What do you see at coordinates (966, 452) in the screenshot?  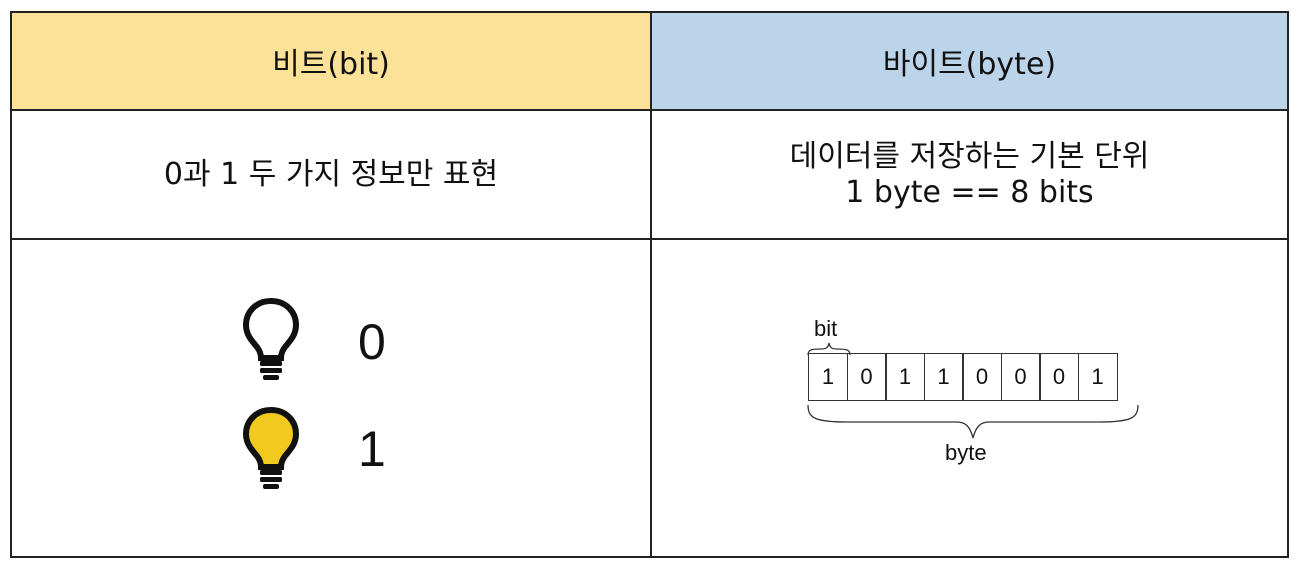 I see `byte-label: byte` at bounding box center [966, 452].